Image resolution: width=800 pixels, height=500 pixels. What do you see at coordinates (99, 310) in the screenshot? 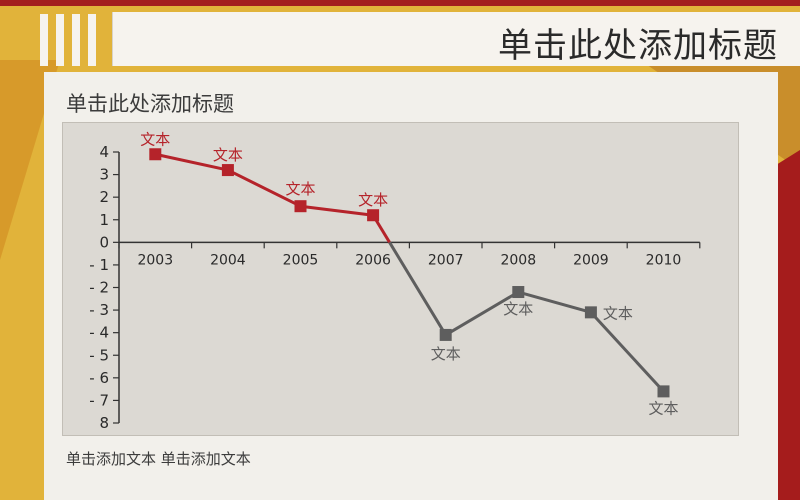
I see `y-tick-label: - 3` at bounding box center [99, 310].